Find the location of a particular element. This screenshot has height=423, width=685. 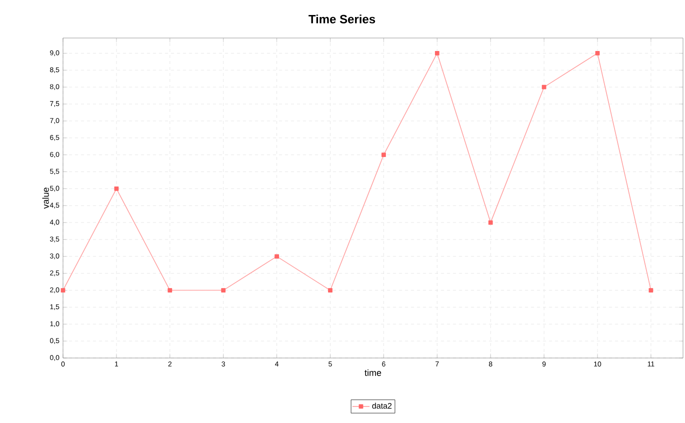

legend-label: data2 is located at coordinates (382, 405).